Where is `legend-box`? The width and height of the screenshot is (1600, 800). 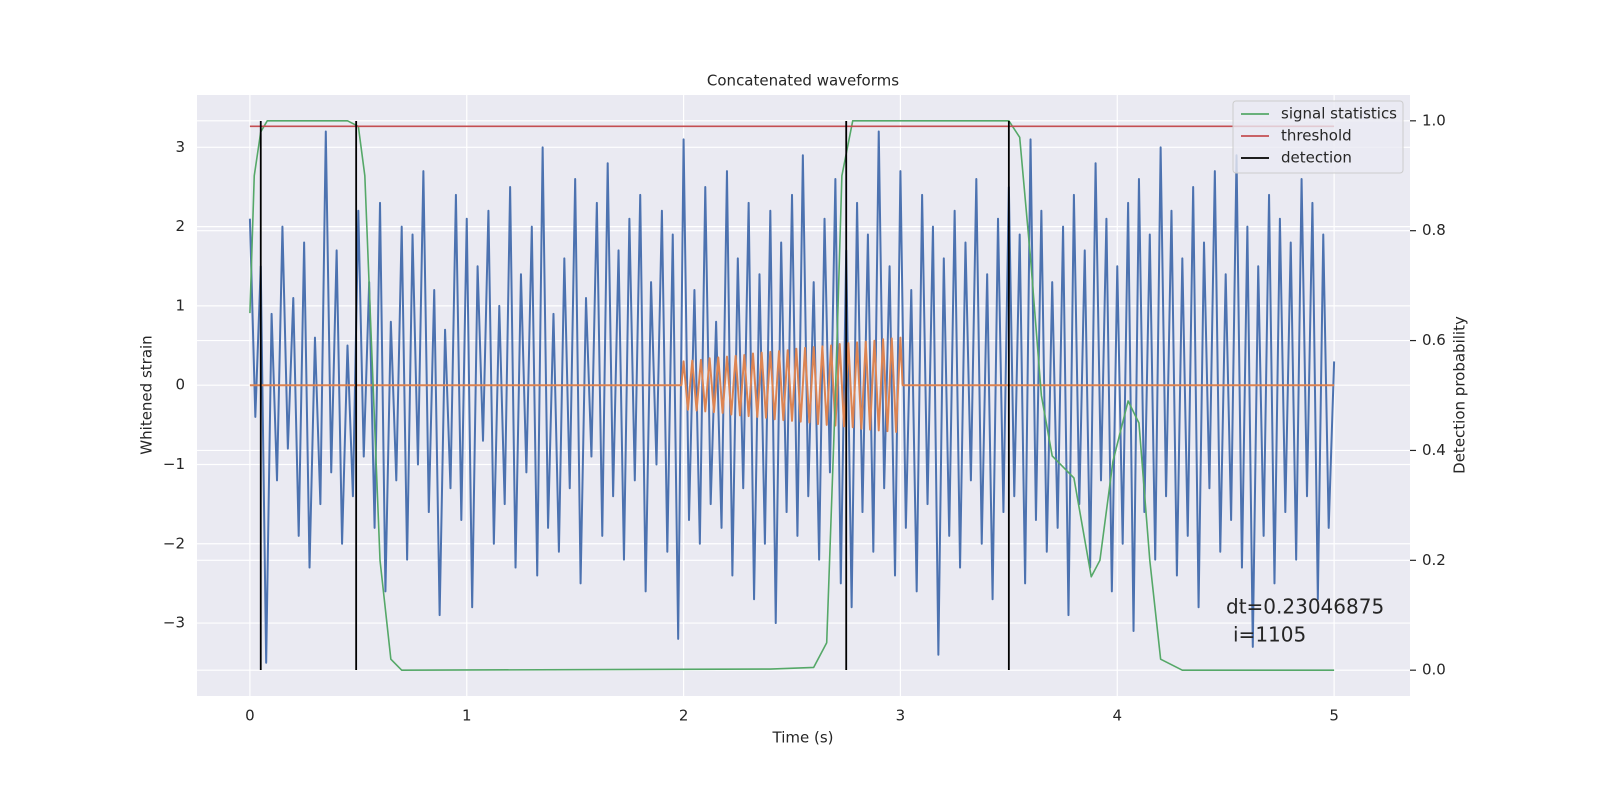
legend-box is located at coordinates (1318, 137).